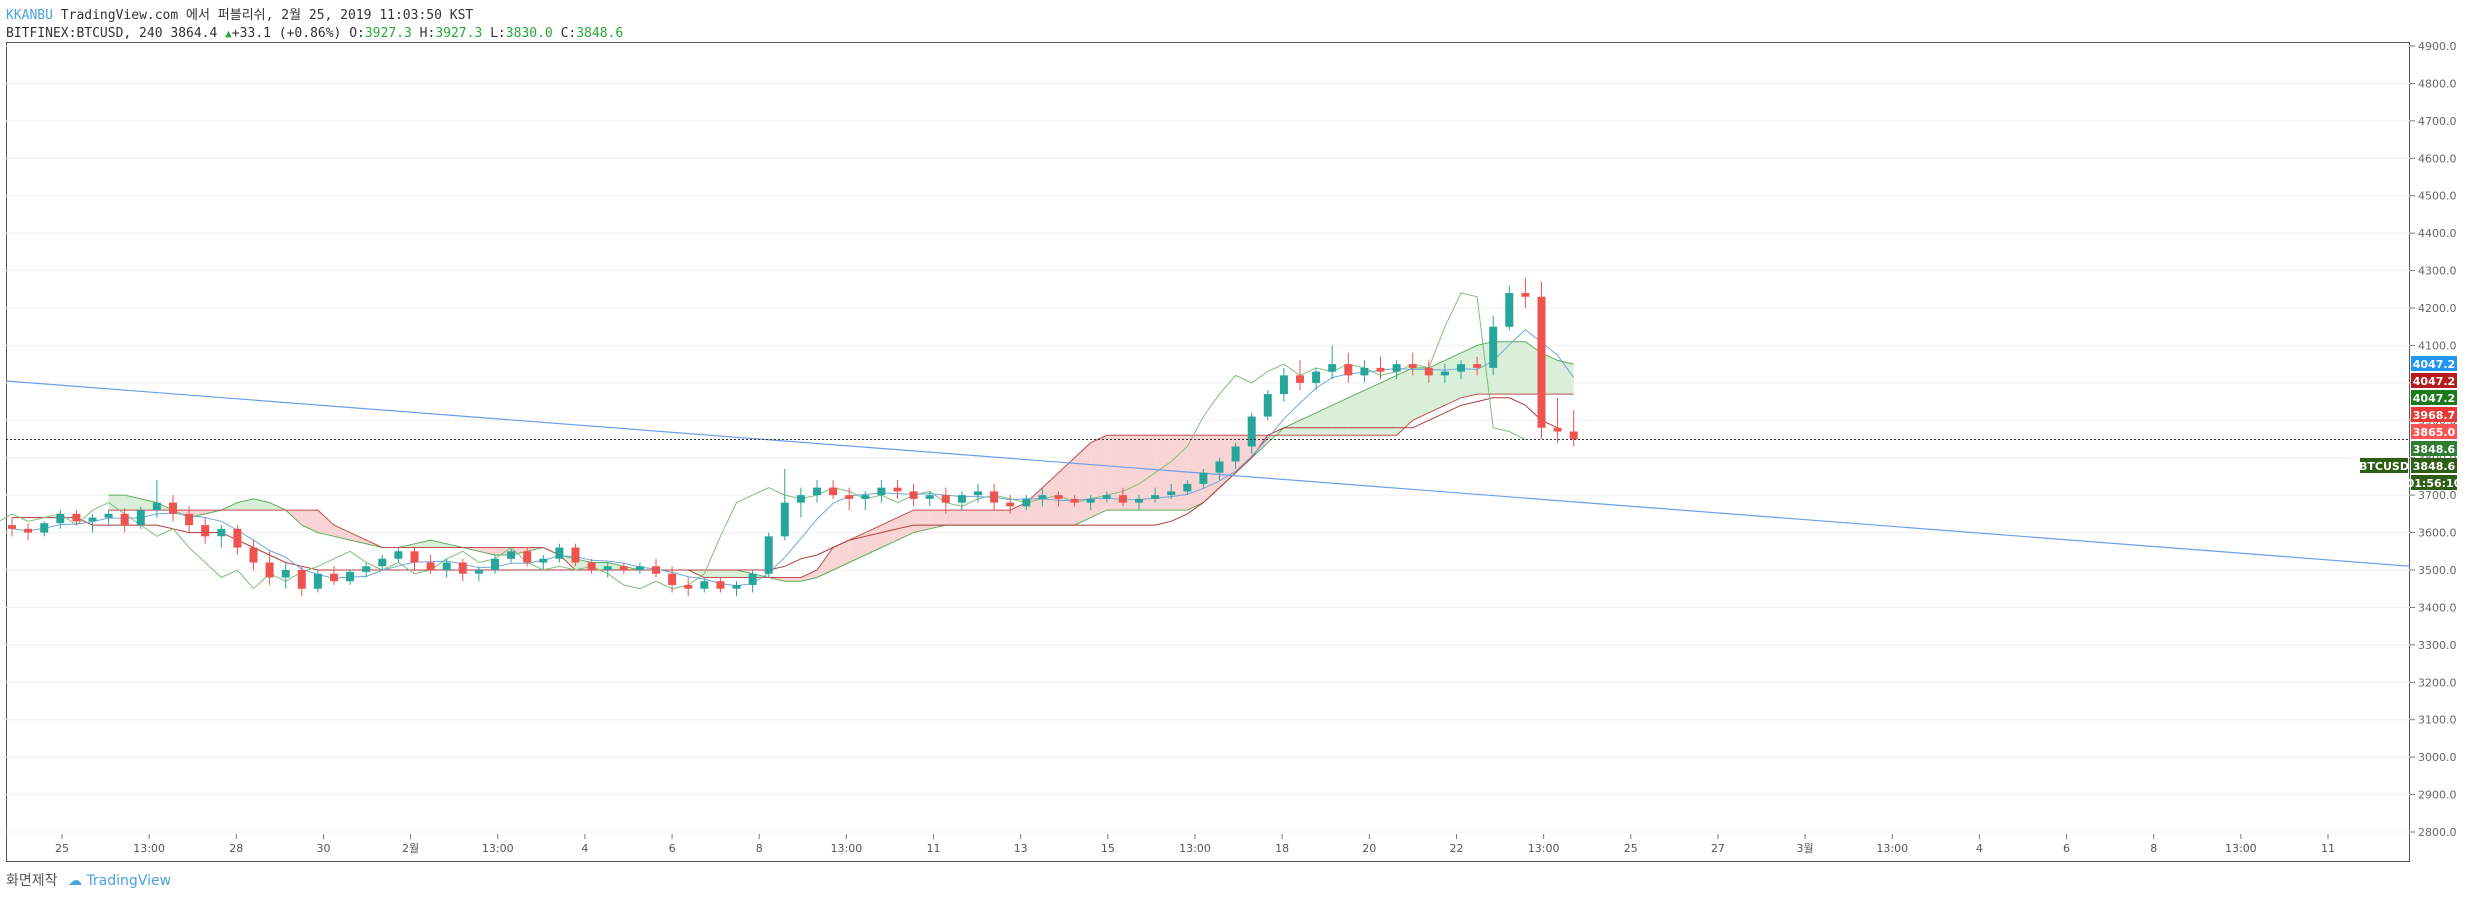 This screenshot has width=2468, height=898. I want to click on y-tick-label: 3300.0, so click(2437, 645).